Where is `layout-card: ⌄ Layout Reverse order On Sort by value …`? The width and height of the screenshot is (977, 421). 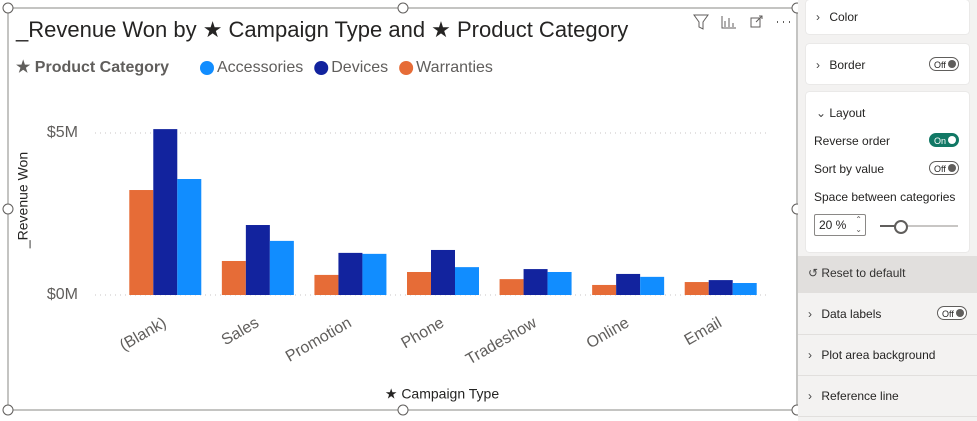 layout-card: ⌄ Layout Reverse order On Sort by value … is located at coordinates (887, 172).